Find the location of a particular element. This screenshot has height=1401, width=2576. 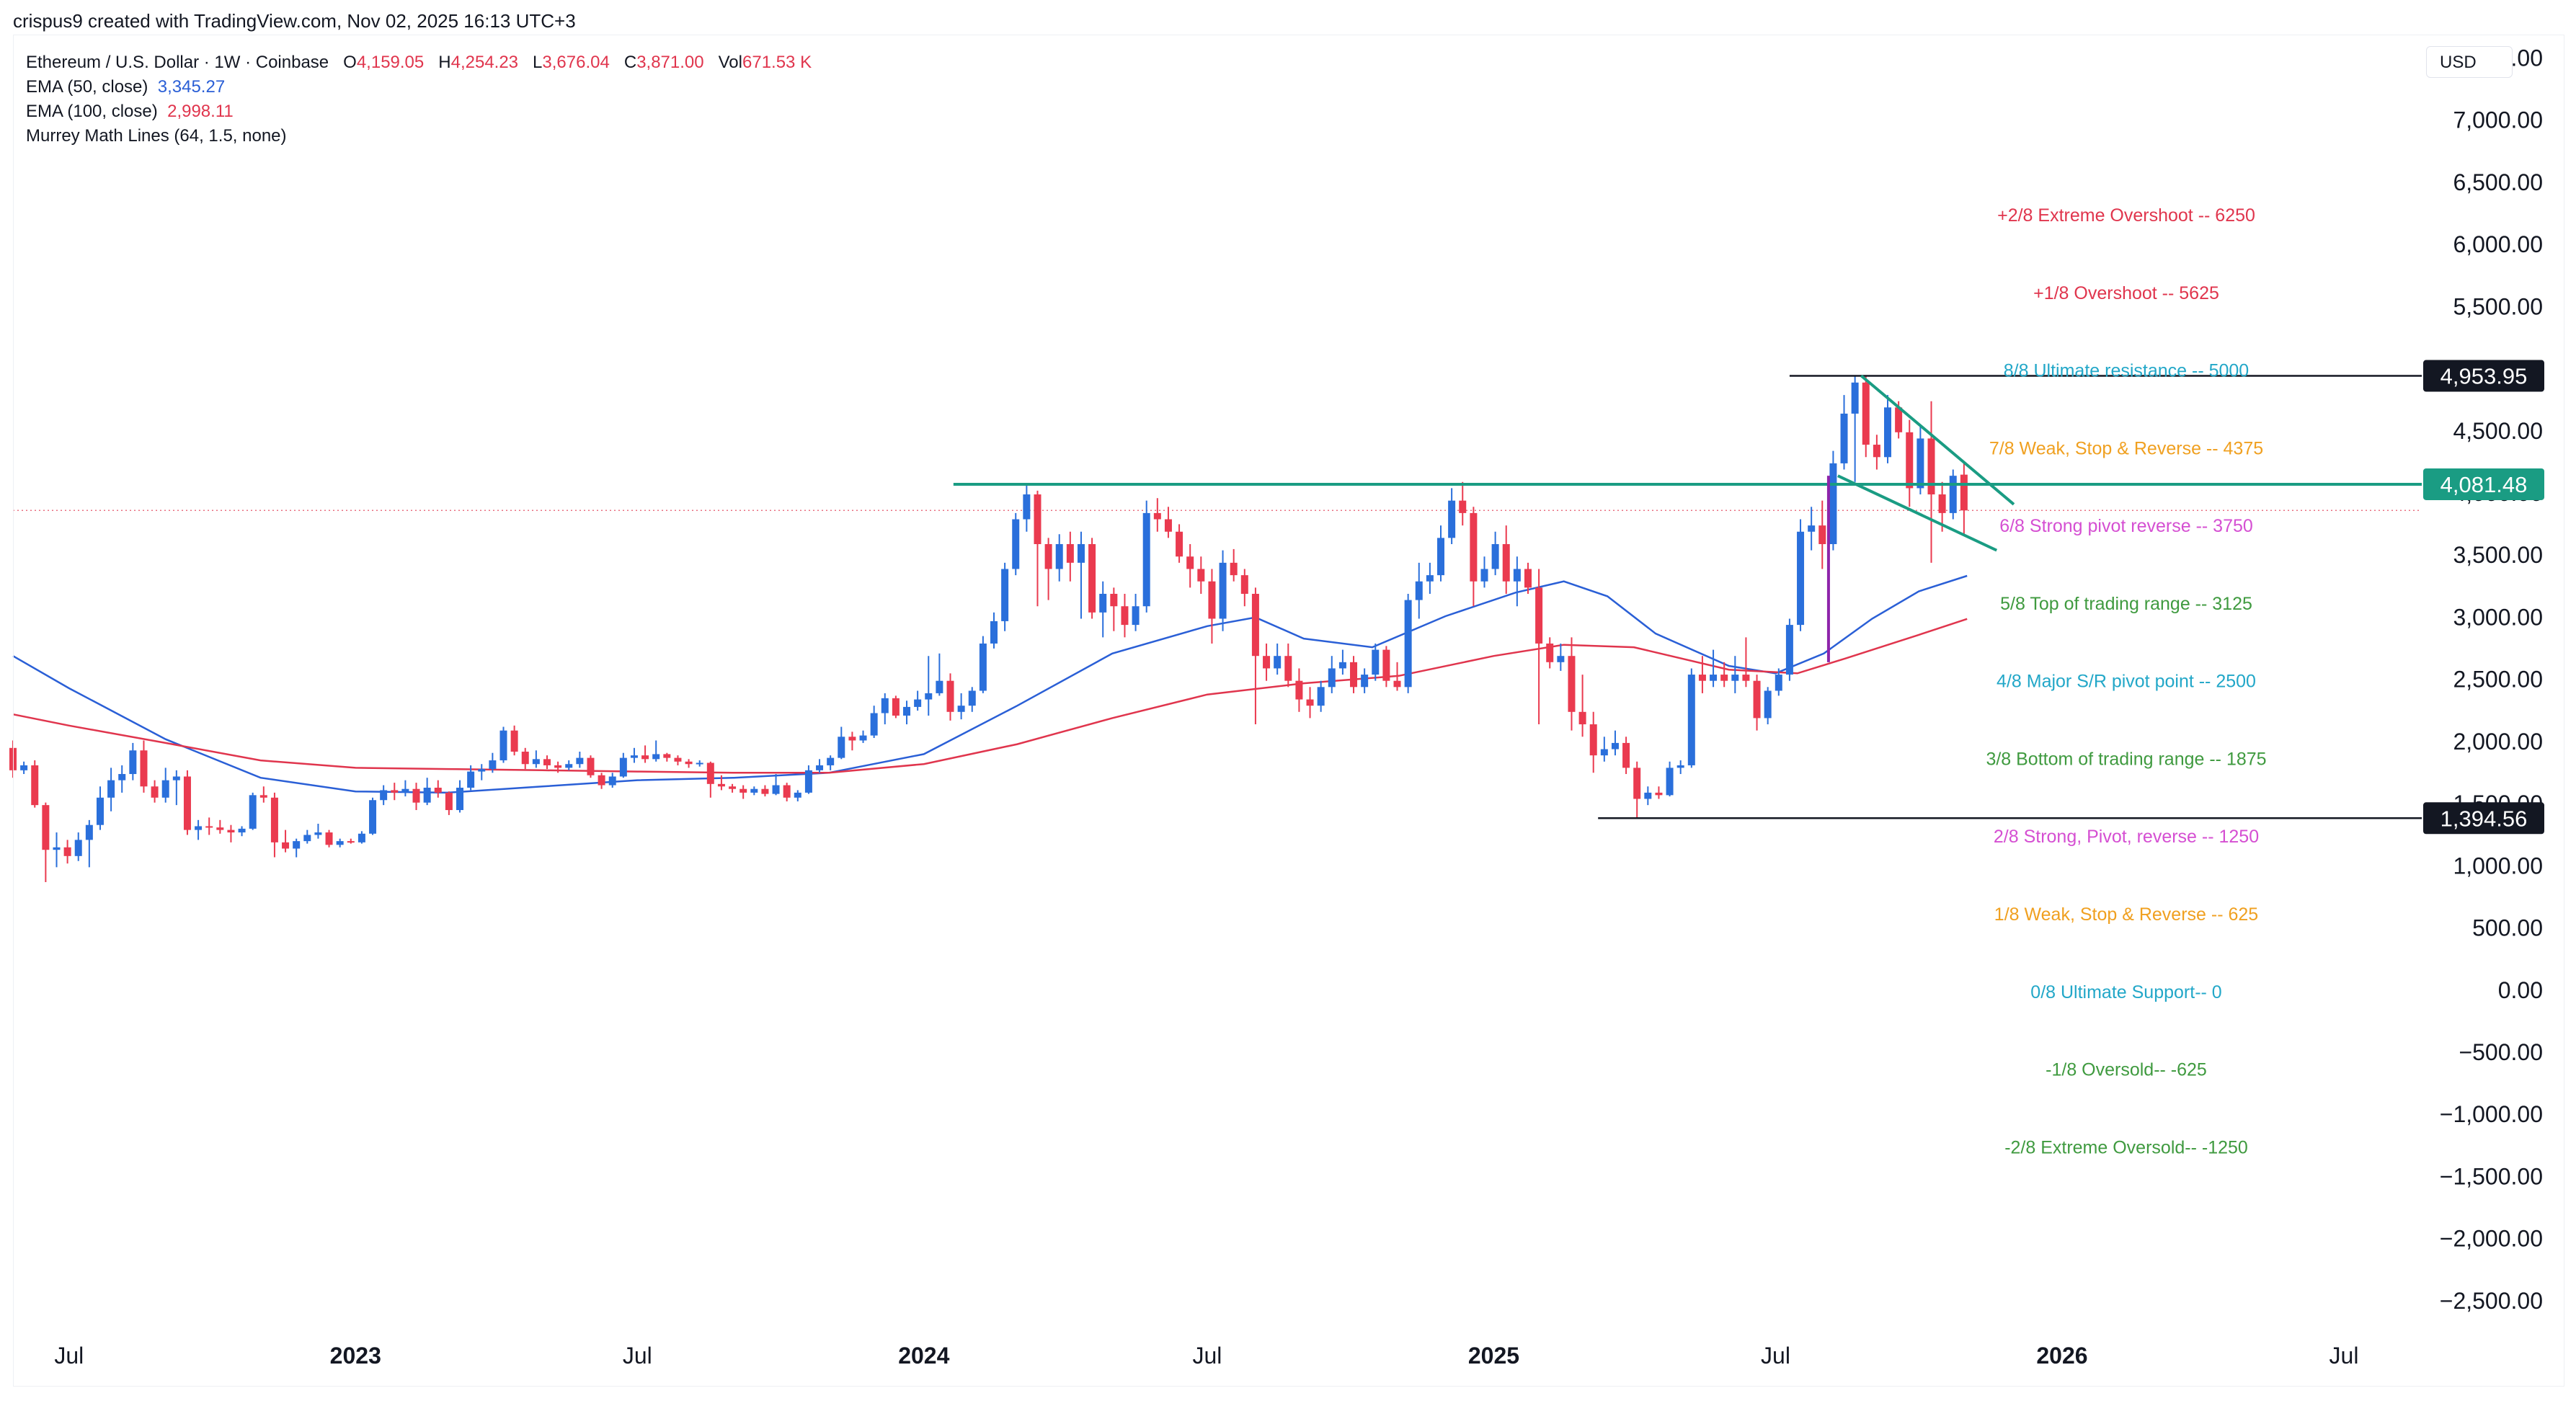

y-tick-label: 5,500.00 is located at coordinates (2498, 306).